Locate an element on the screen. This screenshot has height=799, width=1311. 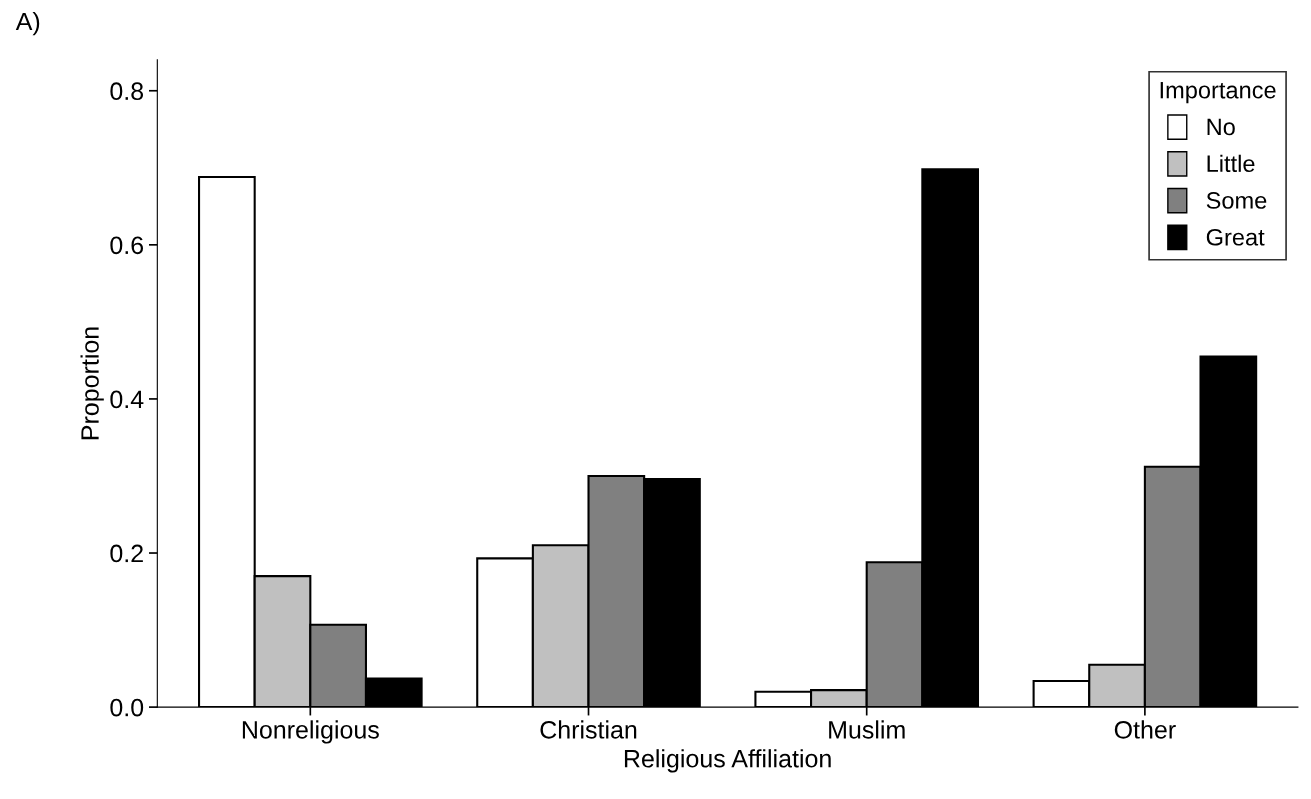
legend-label: Some is located at coordinates (1236, 200).